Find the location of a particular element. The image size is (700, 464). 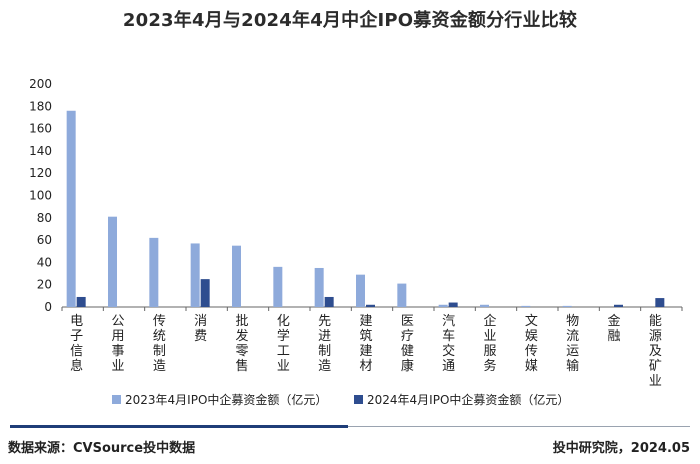

y-tick-label: 60 is located at coordinates (44, 240).